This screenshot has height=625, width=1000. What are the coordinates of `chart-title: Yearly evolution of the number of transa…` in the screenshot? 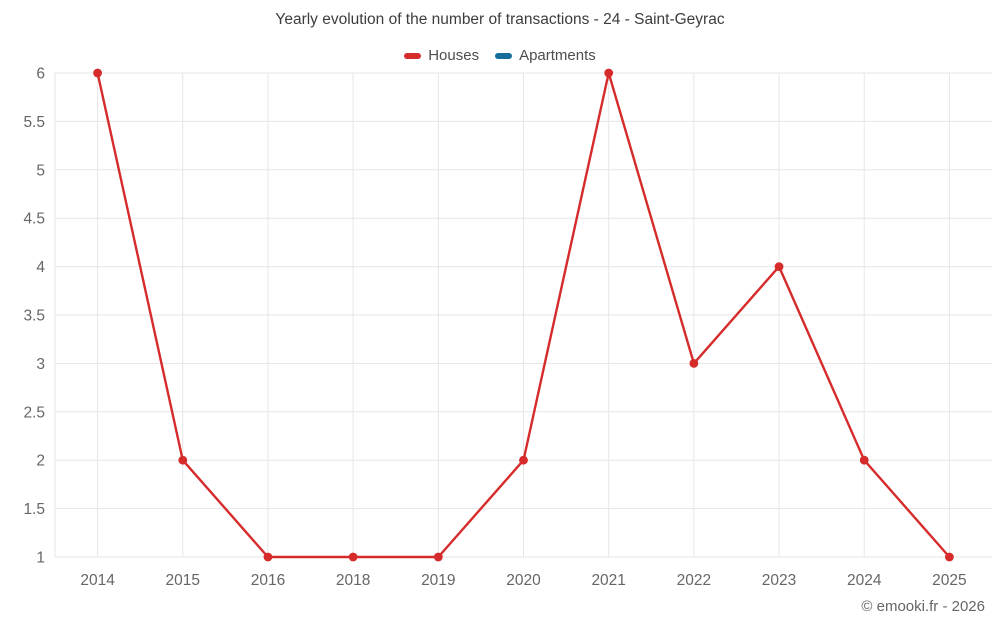 It's located at (500, 19).